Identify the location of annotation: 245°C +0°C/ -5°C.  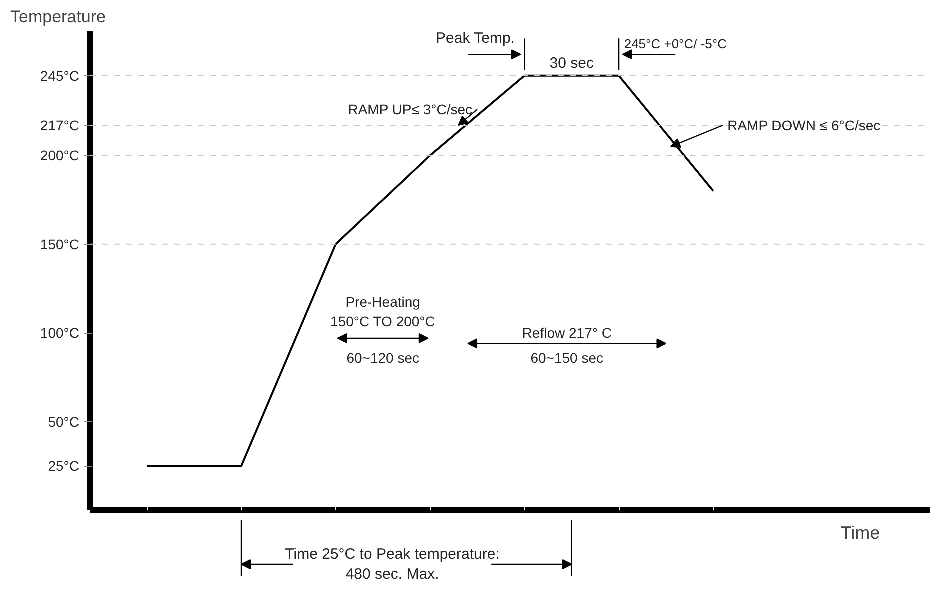
(676, 44).